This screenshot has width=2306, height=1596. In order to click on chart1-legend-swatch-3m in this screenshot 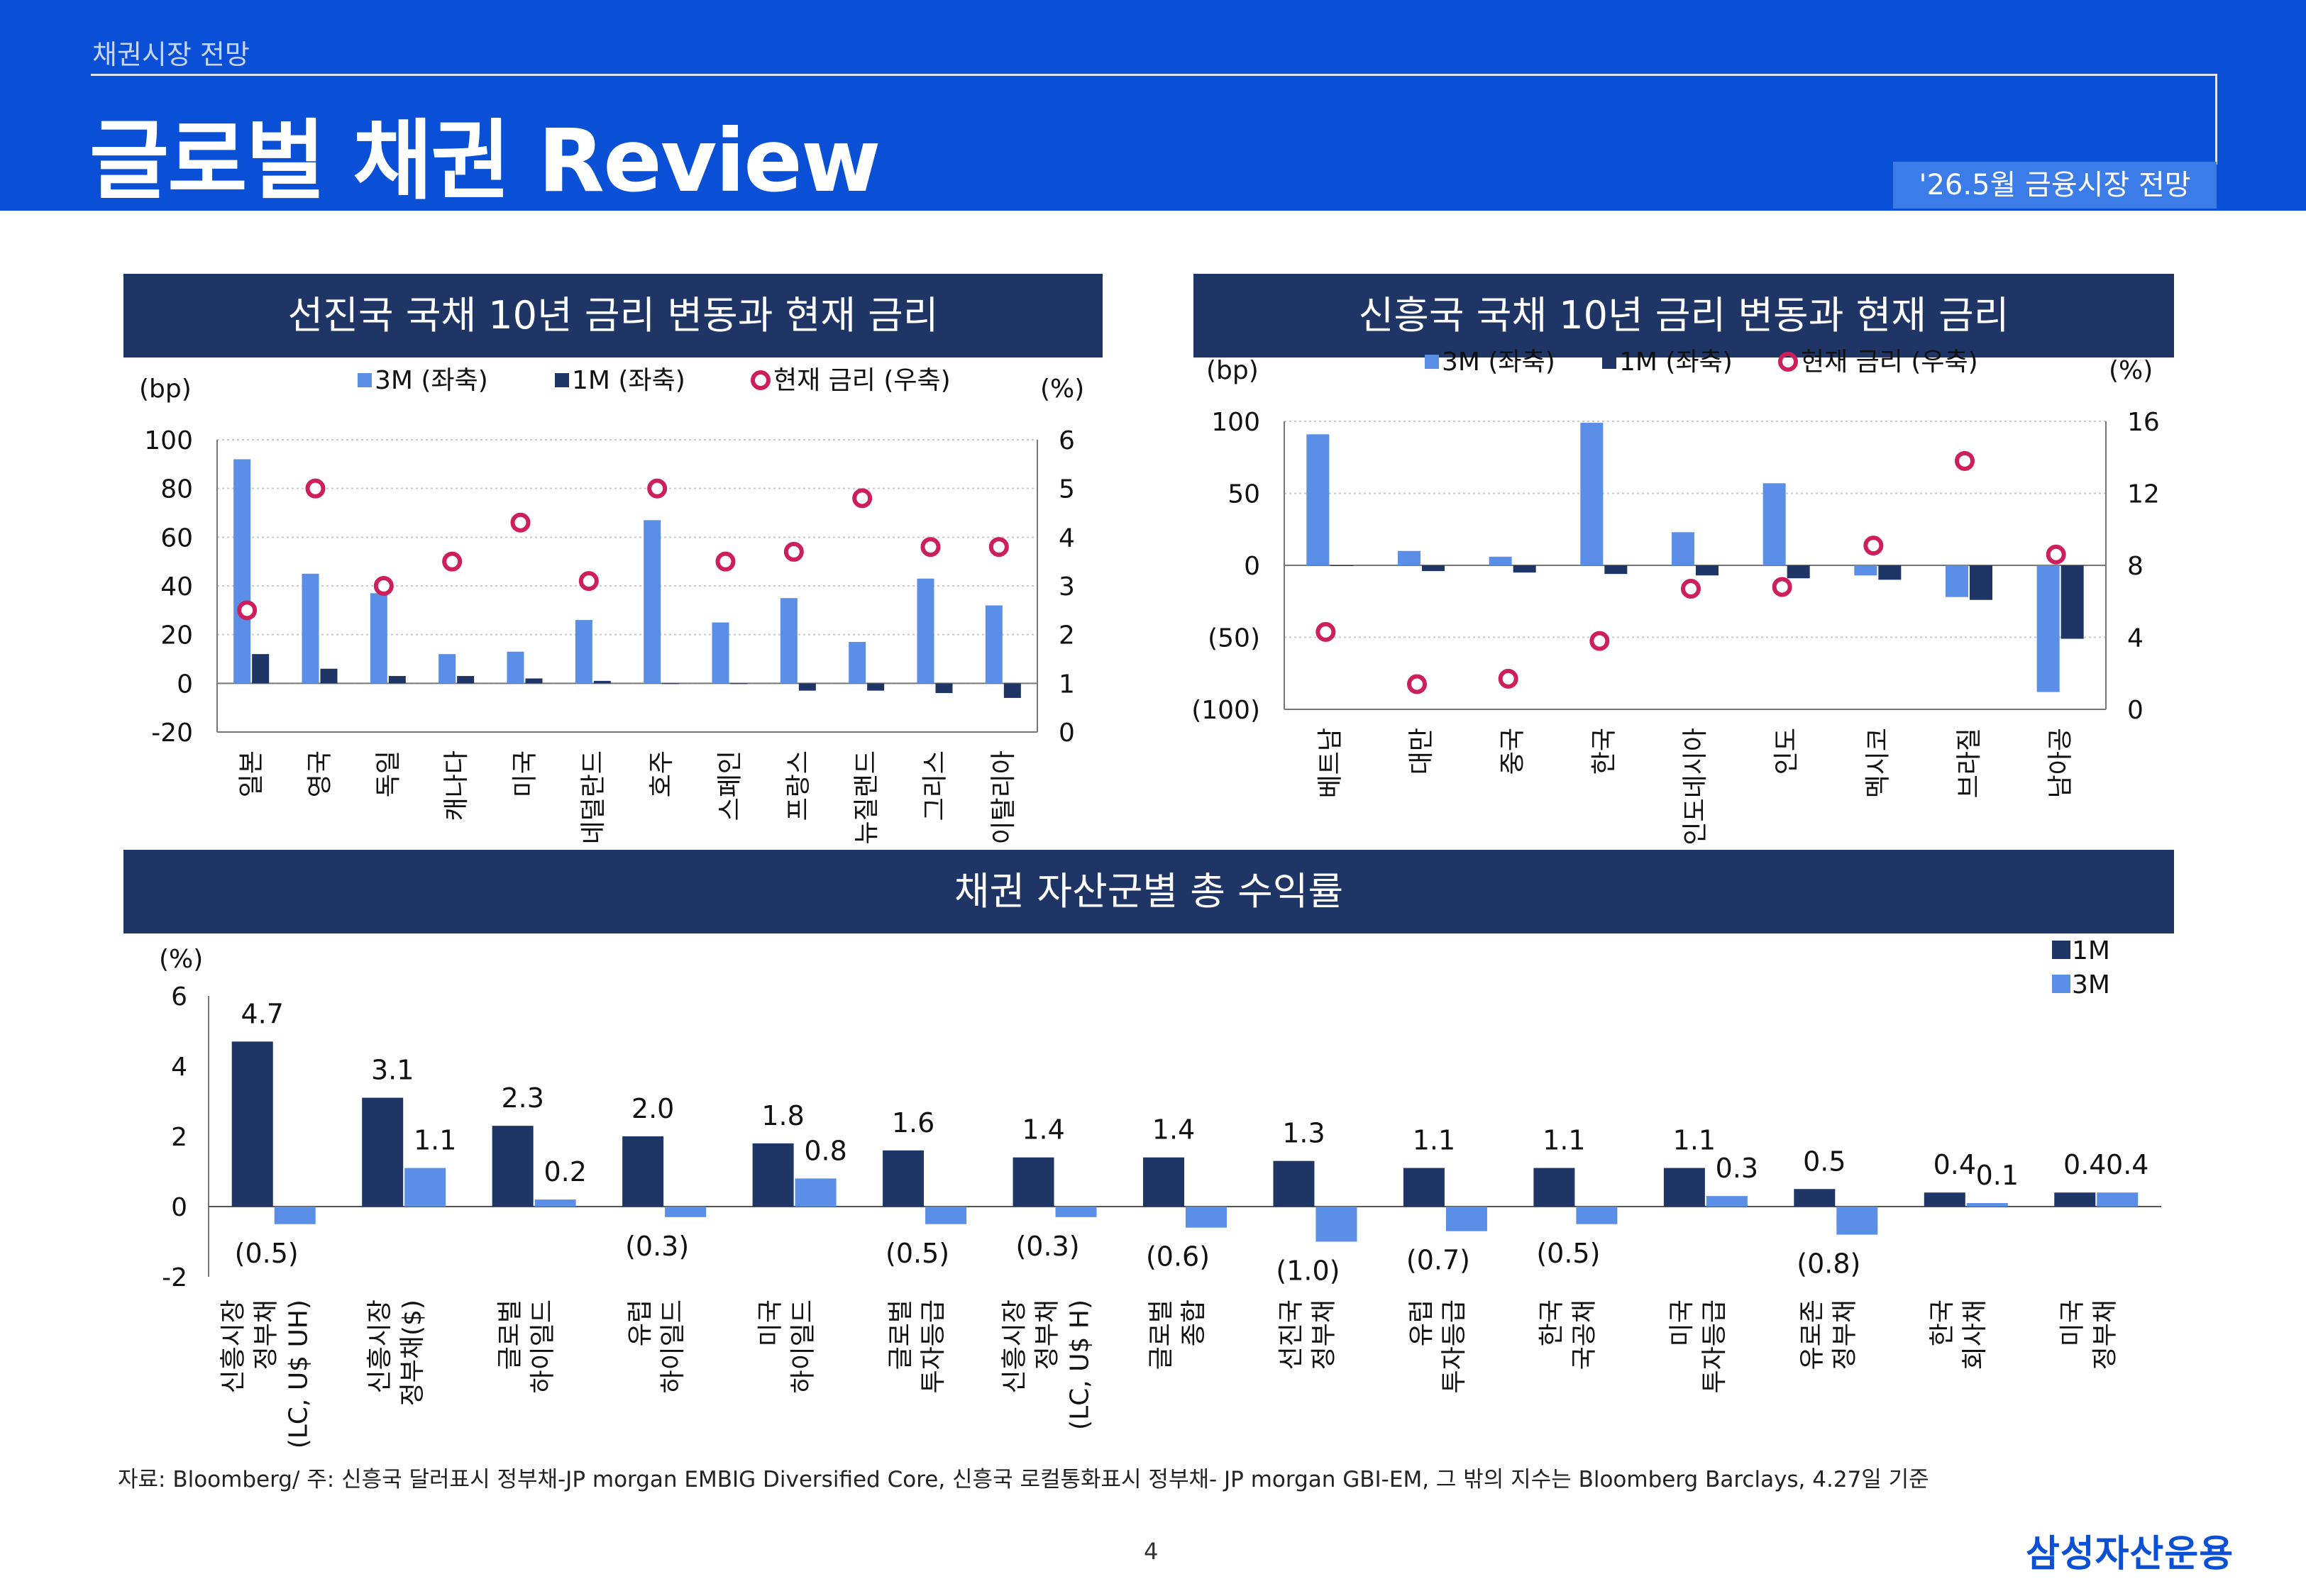, I will do `click(365, 380)`.